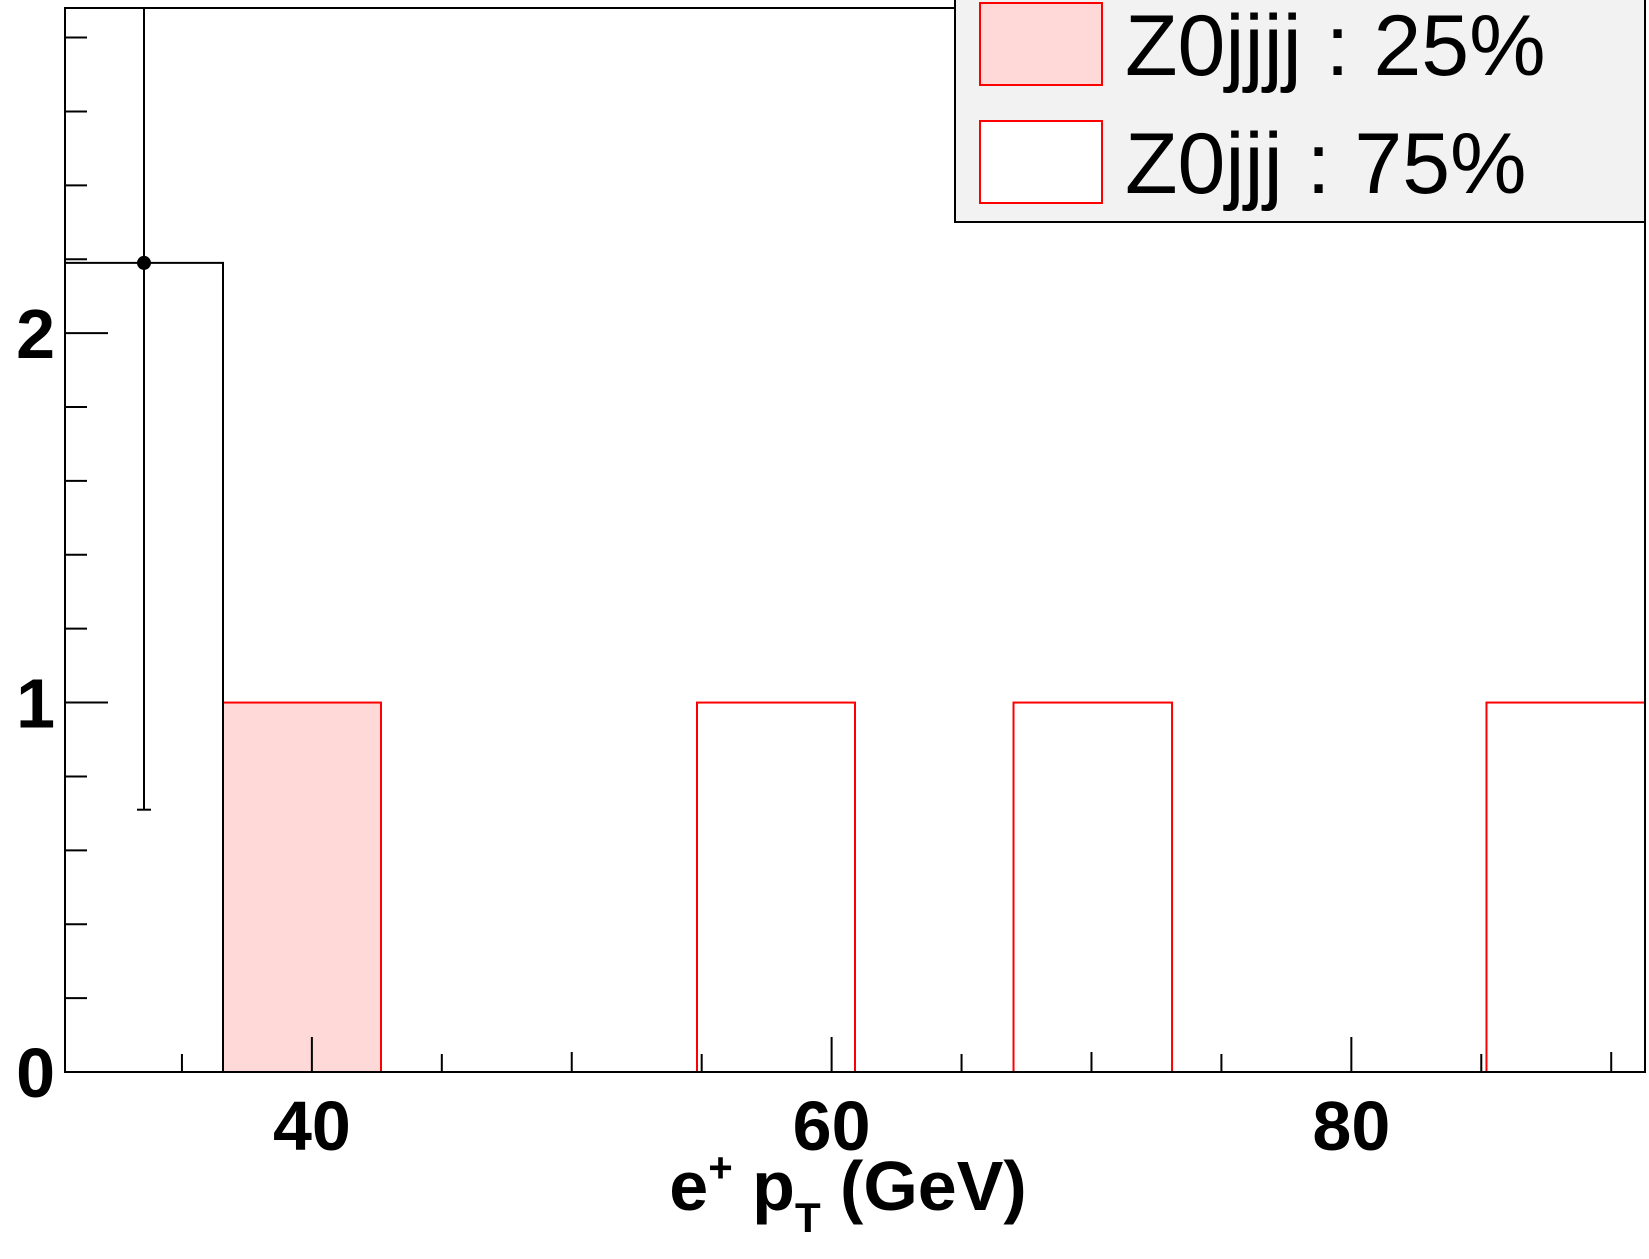 This screenshot has width=1649, height=1259. I want to click on y-tick-label-1: 1, so click(35, 704).